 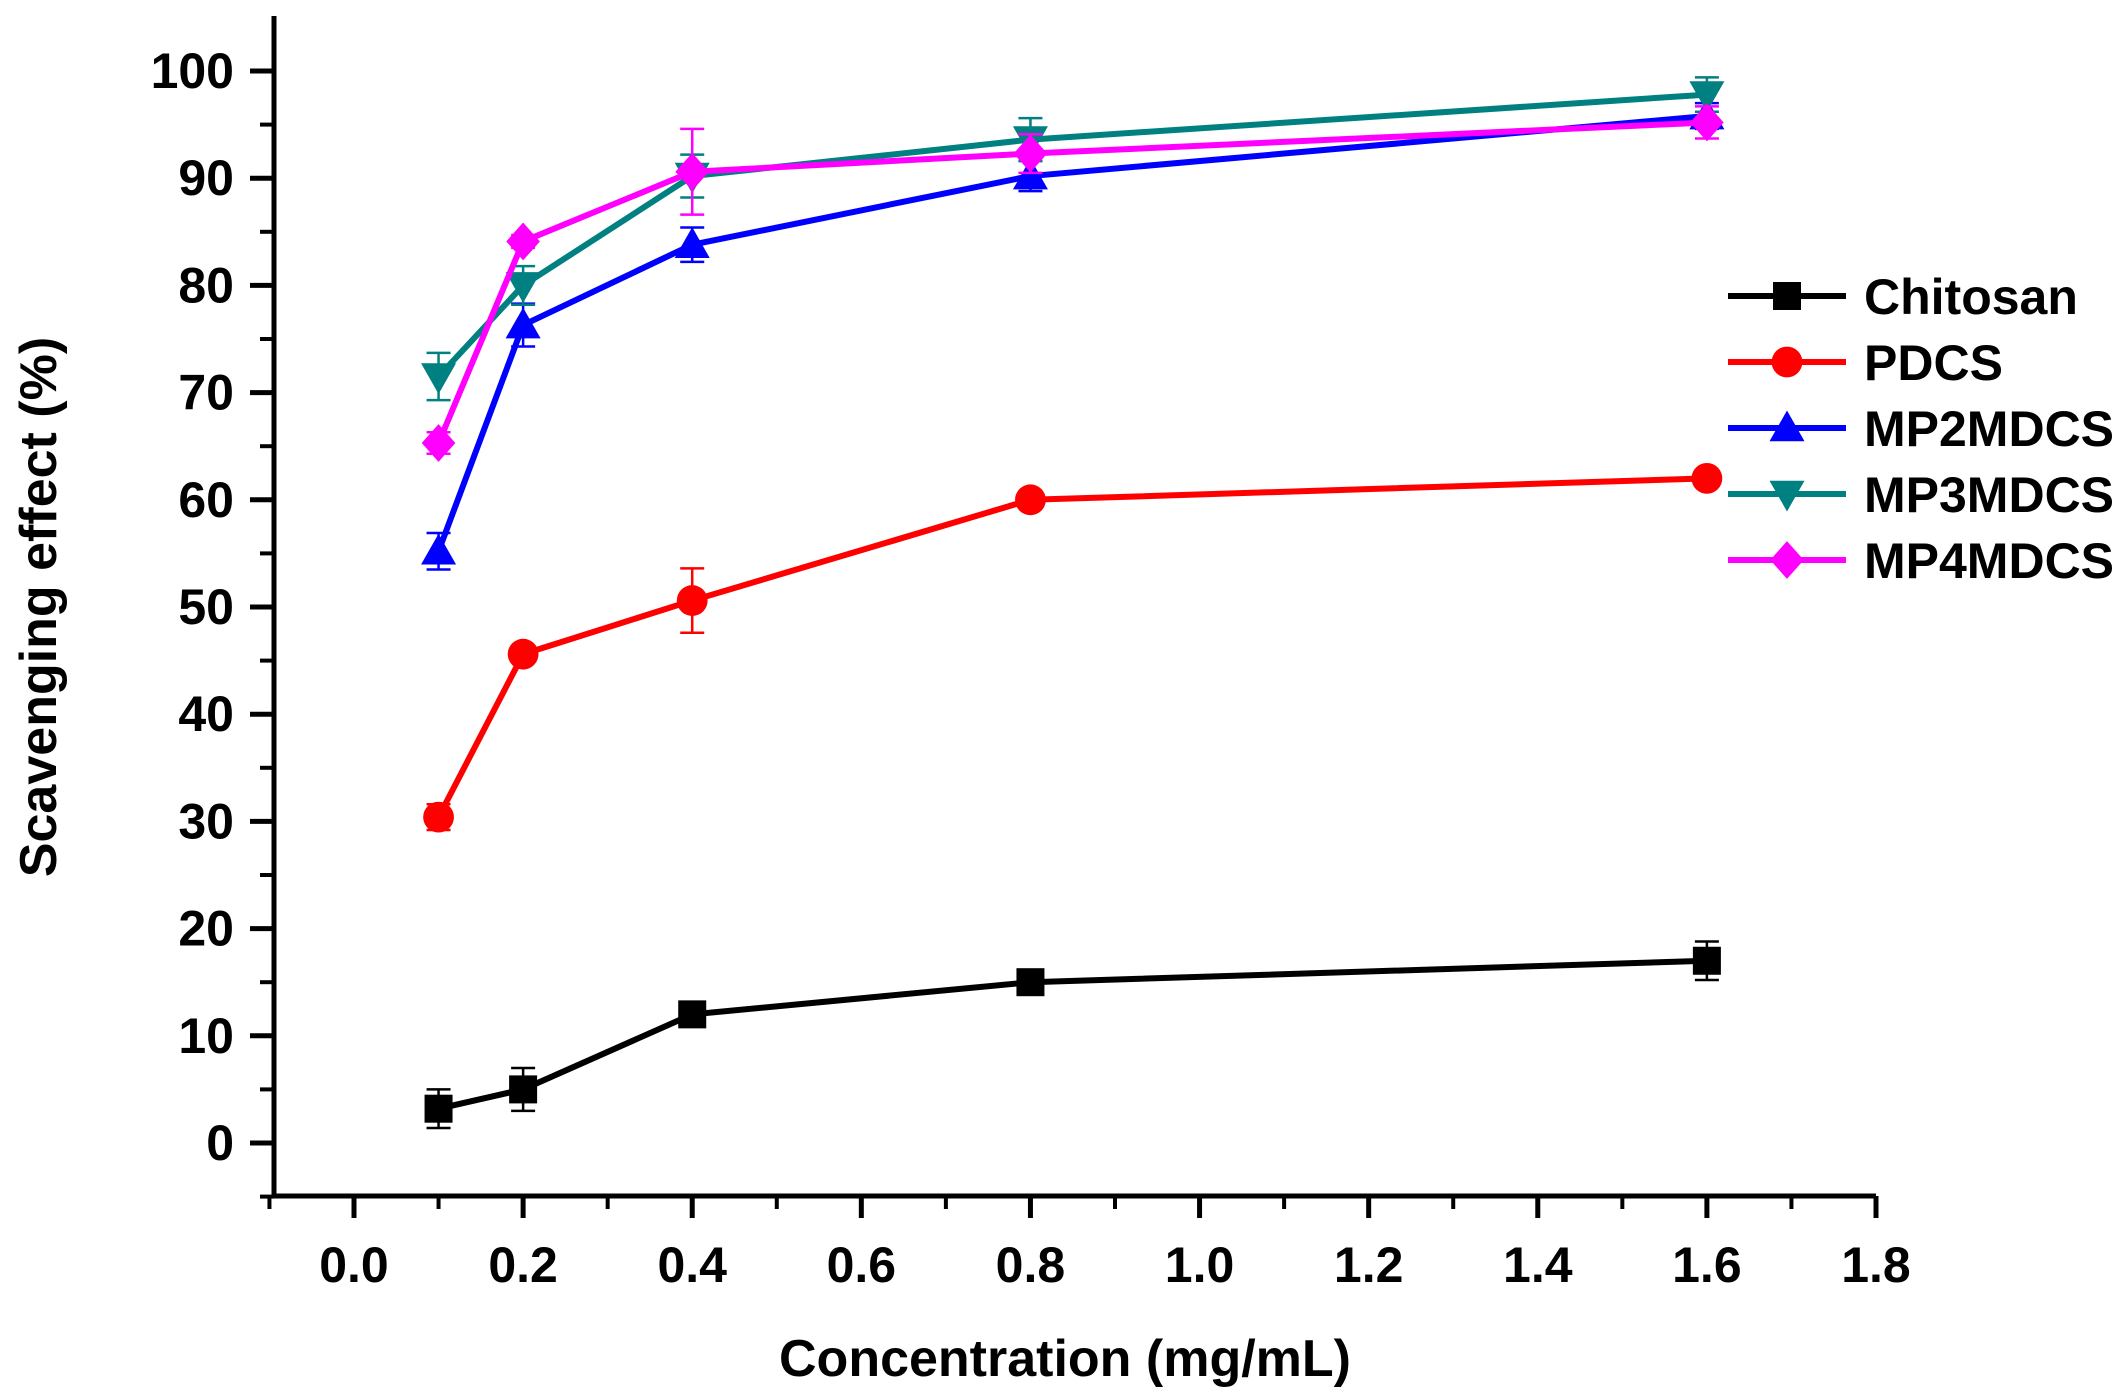 I want to click on legend-label-mp2mdcs: MP2MDCS, so click(x=1989, y=429).